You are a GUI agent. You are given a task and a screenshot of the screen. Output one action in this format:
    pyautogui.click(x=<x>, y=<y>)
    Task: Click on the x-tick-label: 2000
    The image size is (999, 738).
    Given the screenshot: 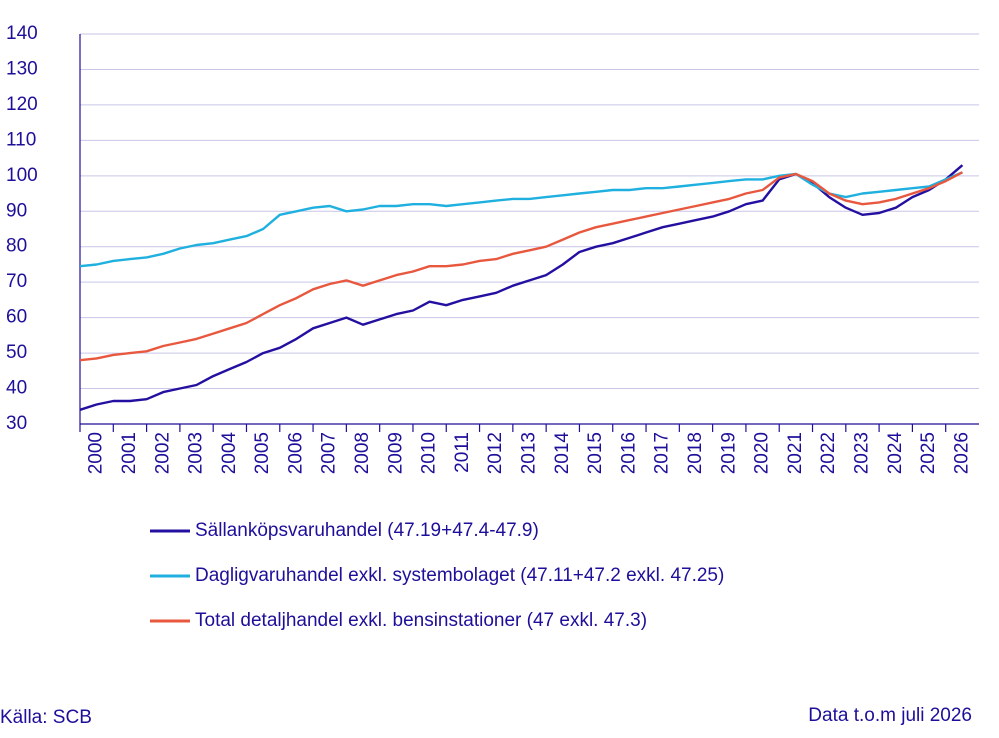 What is the action you would take?
    pyautogui.click(x=96, y=453)
    